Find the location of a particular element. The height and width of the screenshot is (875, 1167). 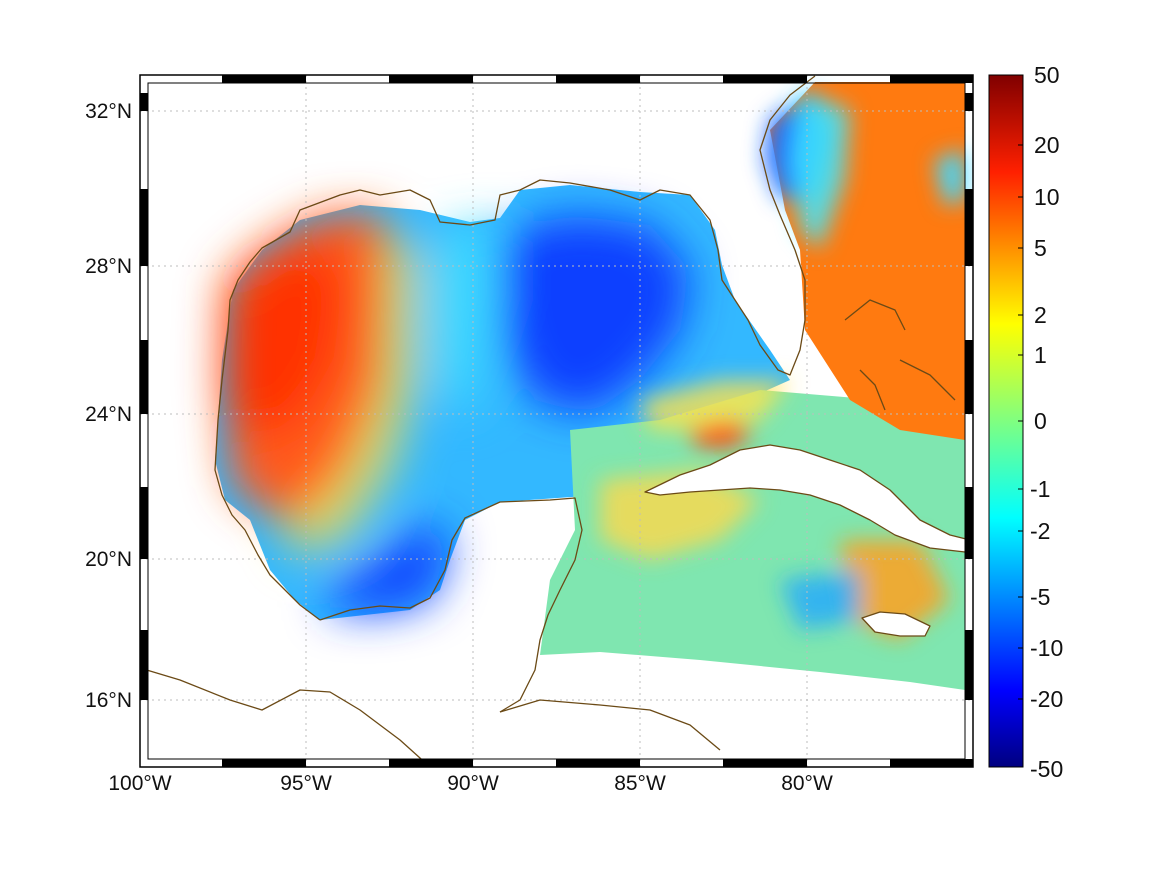

colorbar-tick-label: 0 is located at coordinates (1040, 421).